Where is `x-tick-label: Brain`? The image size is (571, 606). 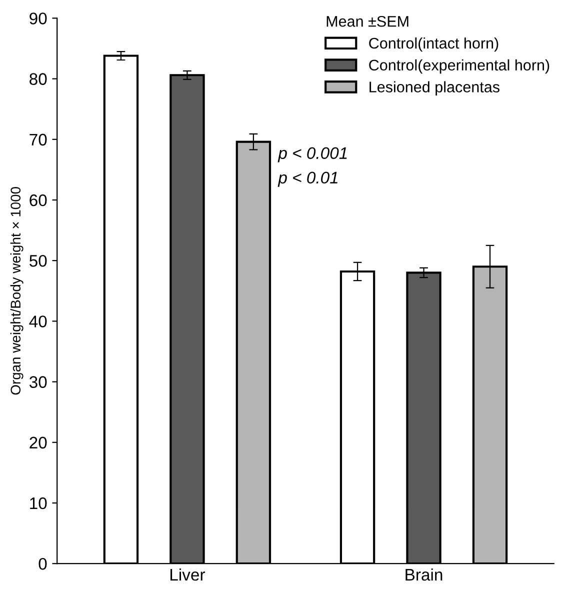
x-tick-label: Brain is located at coordinates (424, 574).